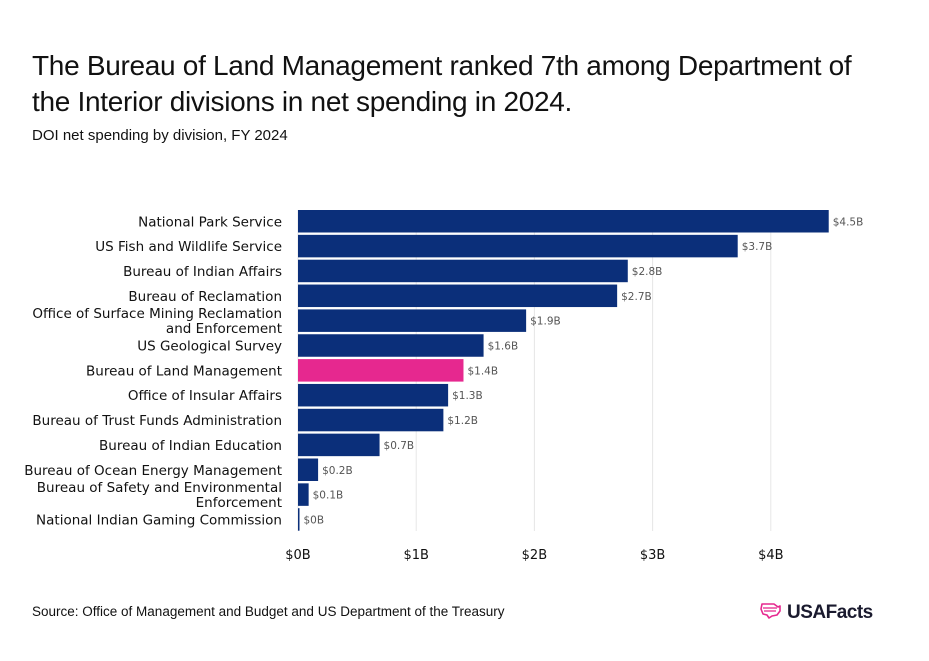 The width and height of the screenshot is (929, 661). I want to click on value-label: $0.2B, so click(337, 471).